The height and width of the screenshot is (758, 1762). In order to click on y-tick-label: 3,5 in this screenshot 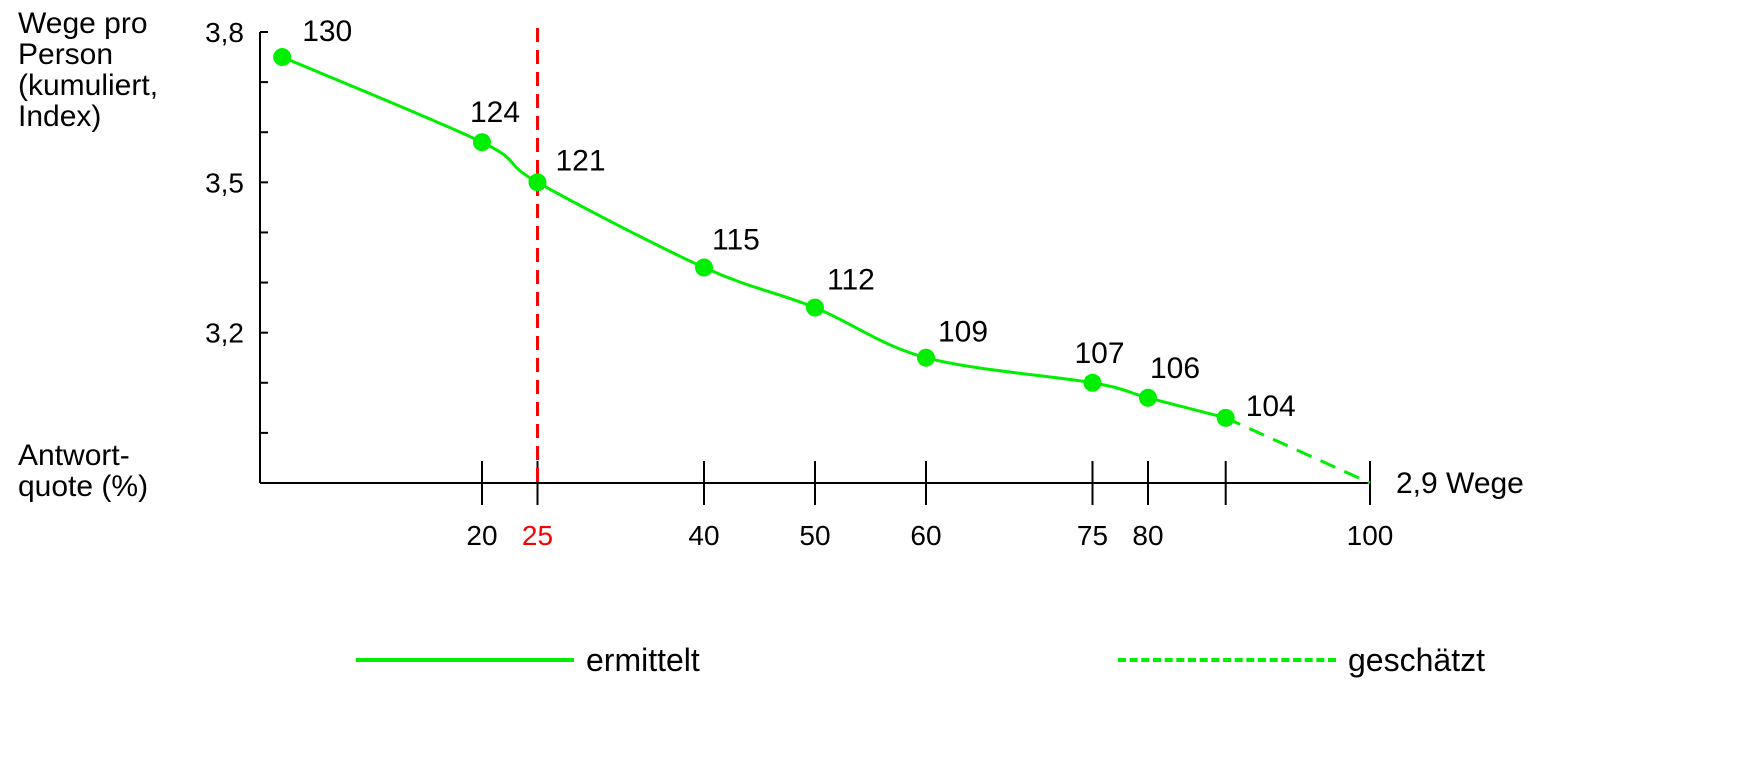, I will do `click(224, 182)`.